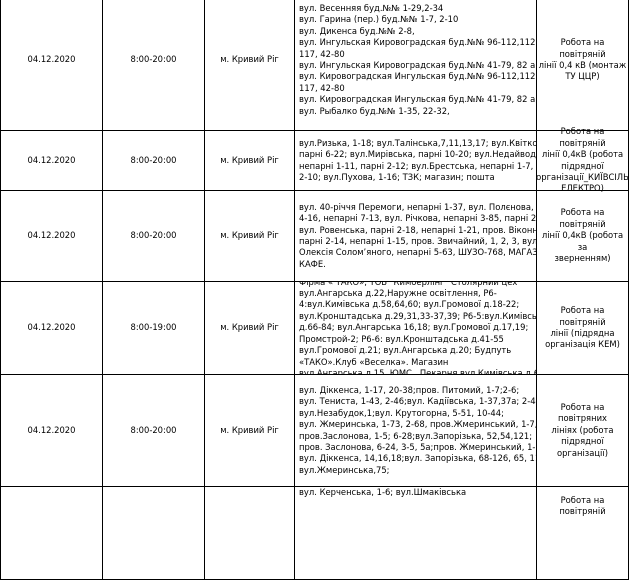 The width and height of the screenshot is (629, 580). I want to click on work-line: ТУ ЦЦР), so click(582, 76).